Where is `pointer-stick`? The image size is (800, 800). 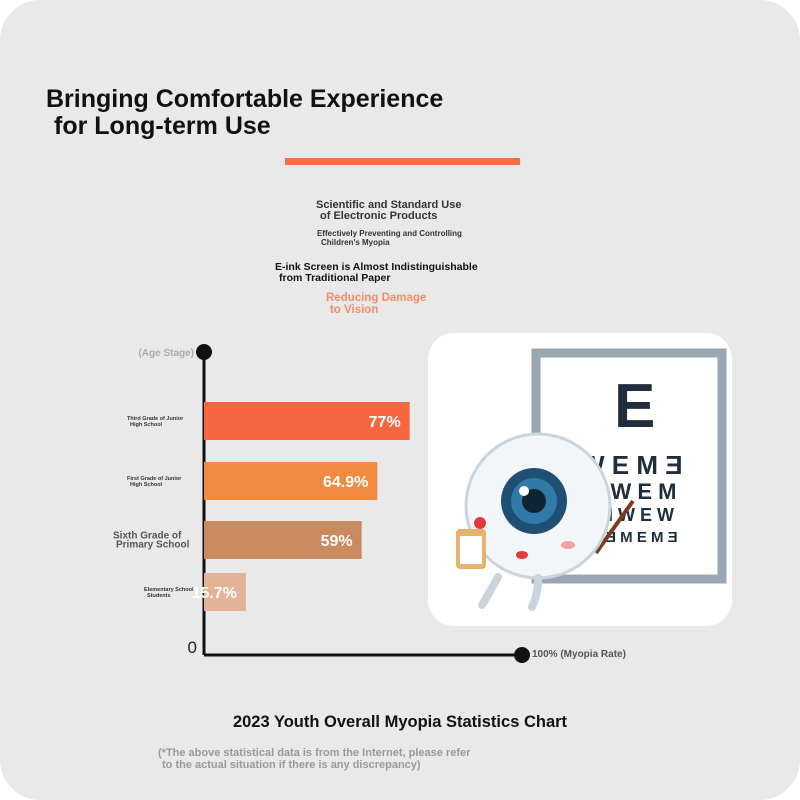
pointer-stick is located at coordinates (614, 527).